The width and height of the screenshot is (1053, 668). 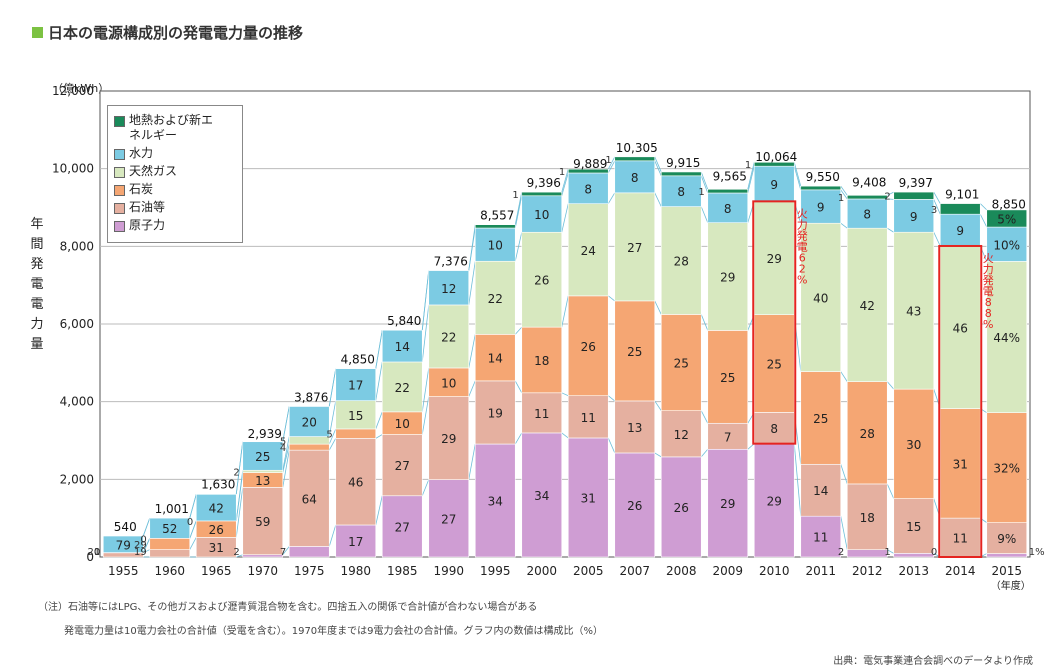 What do you see at coordinates (404, 321) in the screenshot?
I see `total-label: 5,840` at bounding box center [404, 321].